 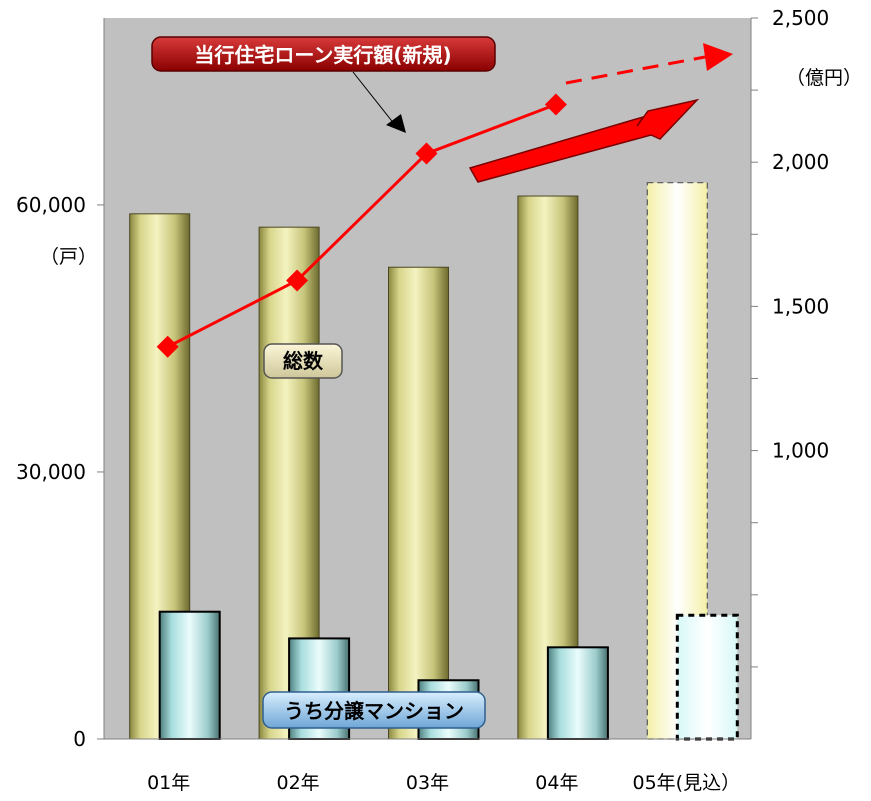 I want to click on condo-series-label: うち分譲マンション, so click(x=374, y=710).